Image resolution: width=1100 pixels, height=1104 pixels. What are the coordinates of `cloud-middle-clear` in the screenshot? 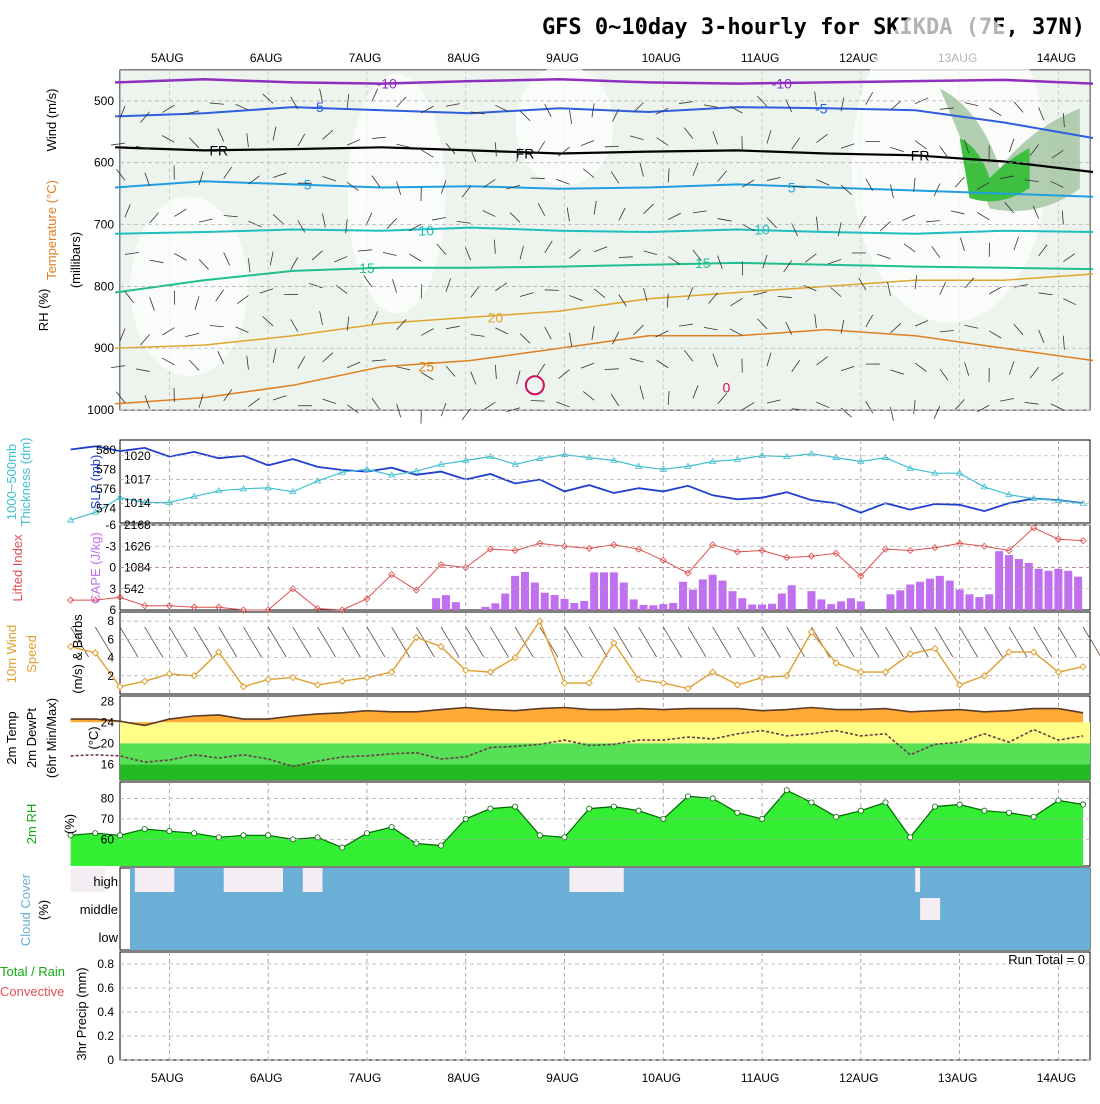 It's located at (930, 909).